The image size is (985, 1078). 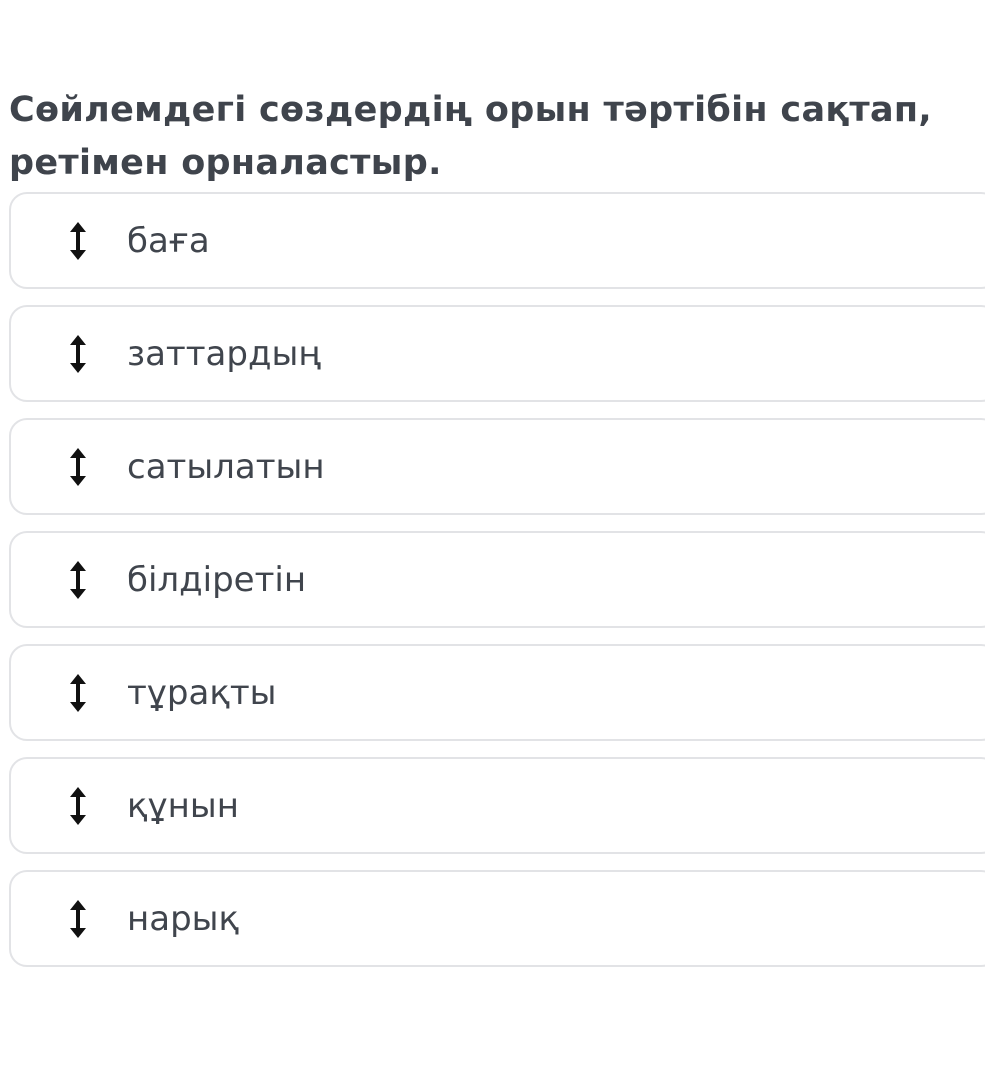 What do you see at coordinates (224, 353) in the screenshot?
I see `item-label: заттардың` at bounding box center [224, 353].